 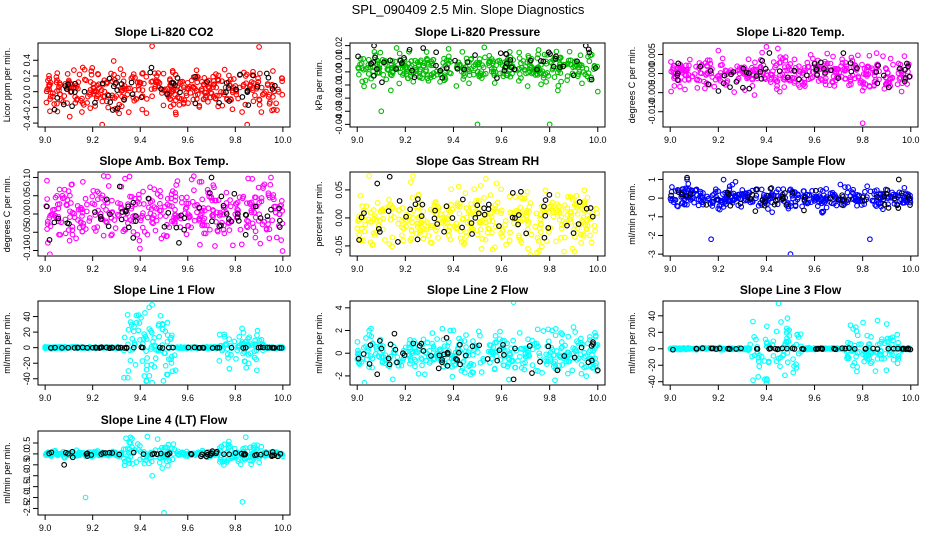 What do you see at coordinates (405, 398) in the screenshot?
I see `x-tick-label: 9.2` at bounding box center [405, 398].